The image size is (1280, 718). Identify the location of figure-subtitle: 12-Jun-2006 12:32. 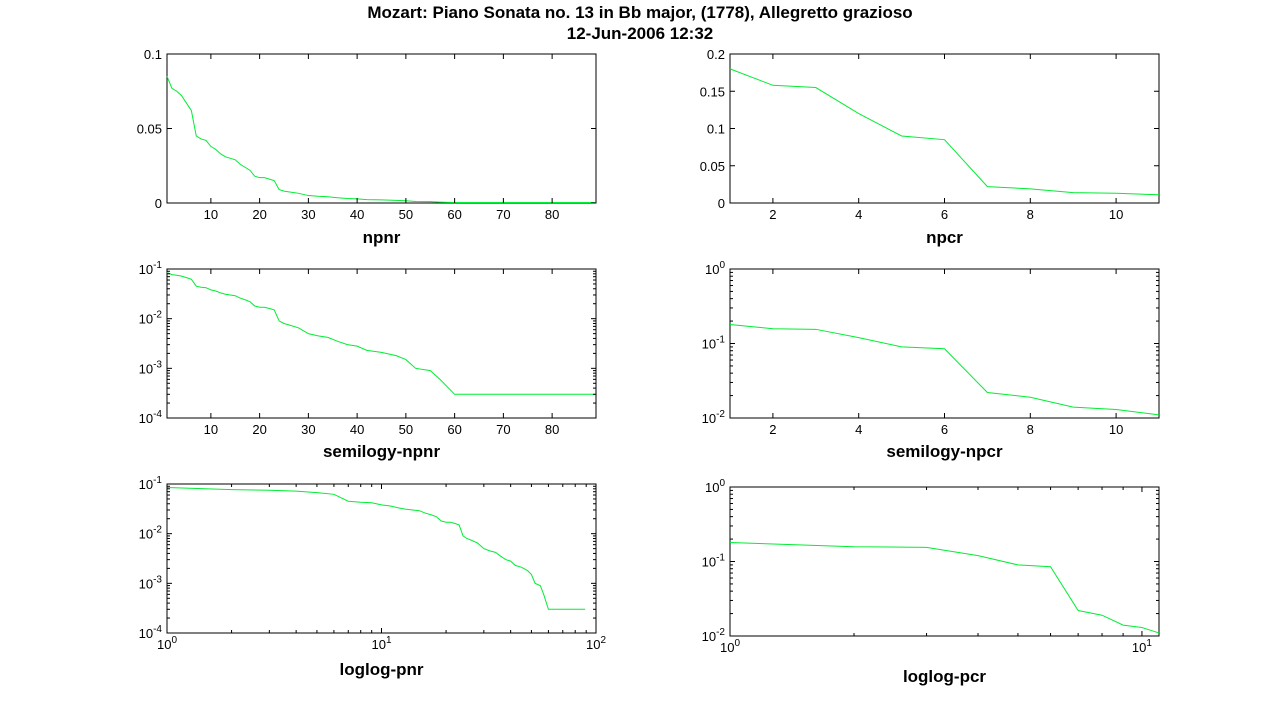
(640, 33).